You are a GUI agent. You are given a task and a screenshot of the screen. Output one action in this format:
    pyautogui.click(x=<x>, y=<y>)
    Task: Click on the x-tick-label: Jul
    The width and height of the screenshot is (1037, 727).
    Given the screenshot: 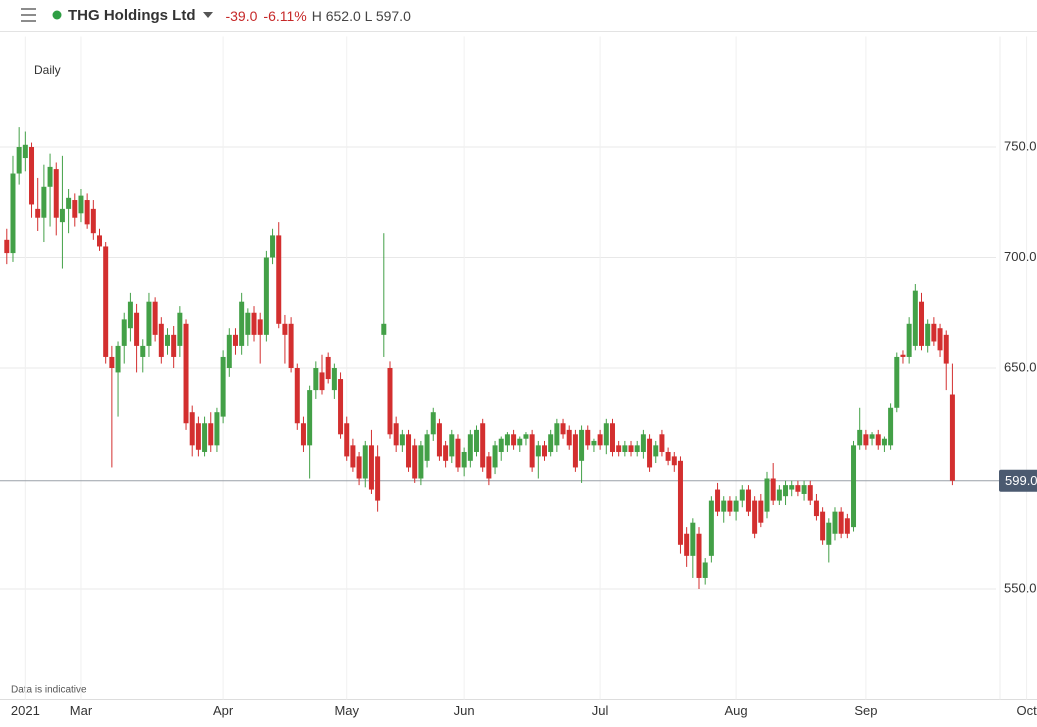 What is the action you would take?
    pyautogui.click(x=600, y=710)
    